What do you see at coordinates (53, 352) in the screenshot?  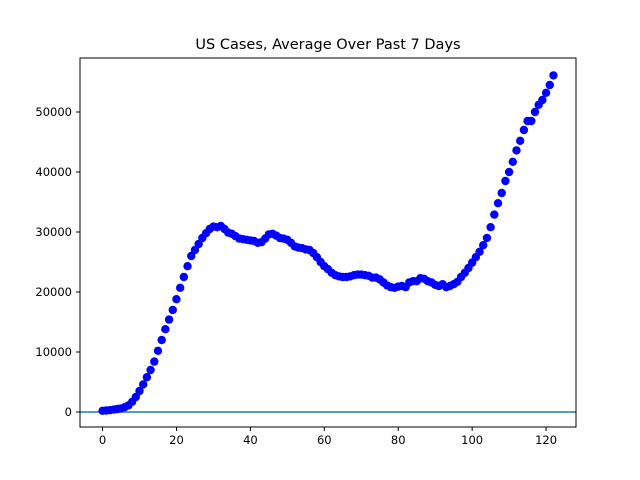 I see `y-tick-label: 10000` at bounding box center [53, 352].